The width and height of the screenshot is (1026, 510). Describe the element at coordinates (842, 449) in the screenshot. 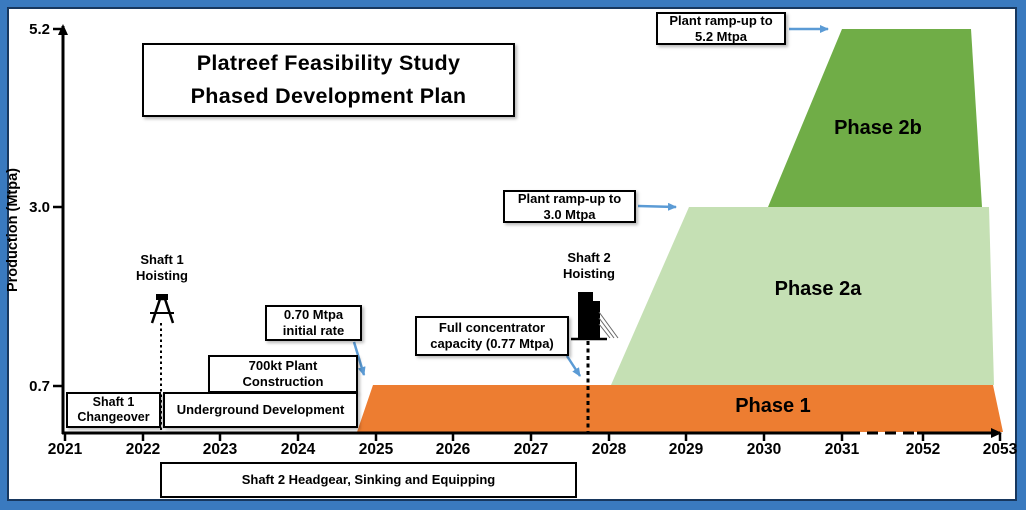

I see `x-tick-2031: 2031` at that location.